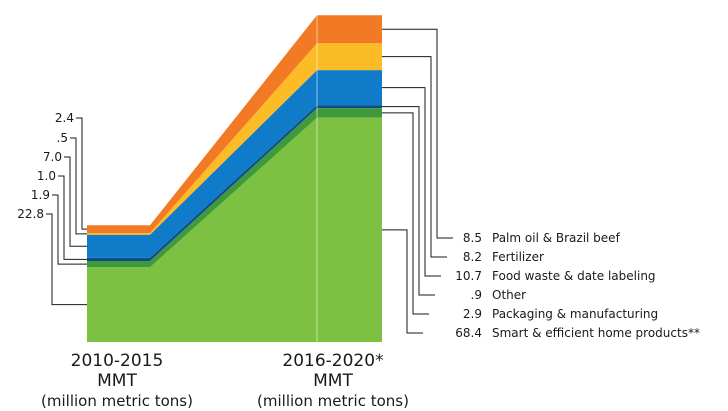 This screenshot has width=728, height=411. I want to click on series-name-label: Packaging & manufacturing, so click(575, 314).